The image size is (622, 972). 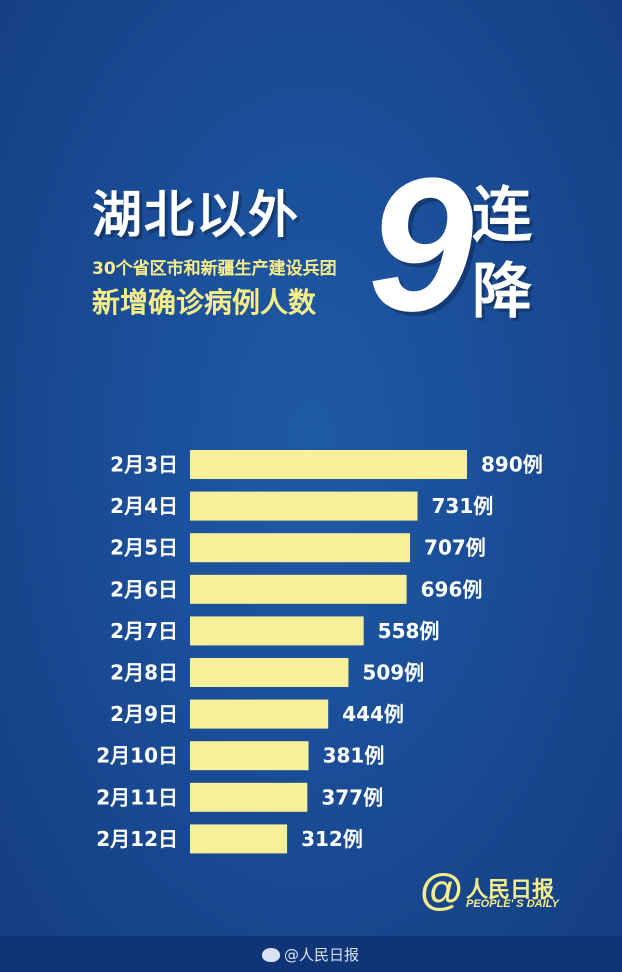 I want to click on value-label: 696例, so click(x=452, y=589).